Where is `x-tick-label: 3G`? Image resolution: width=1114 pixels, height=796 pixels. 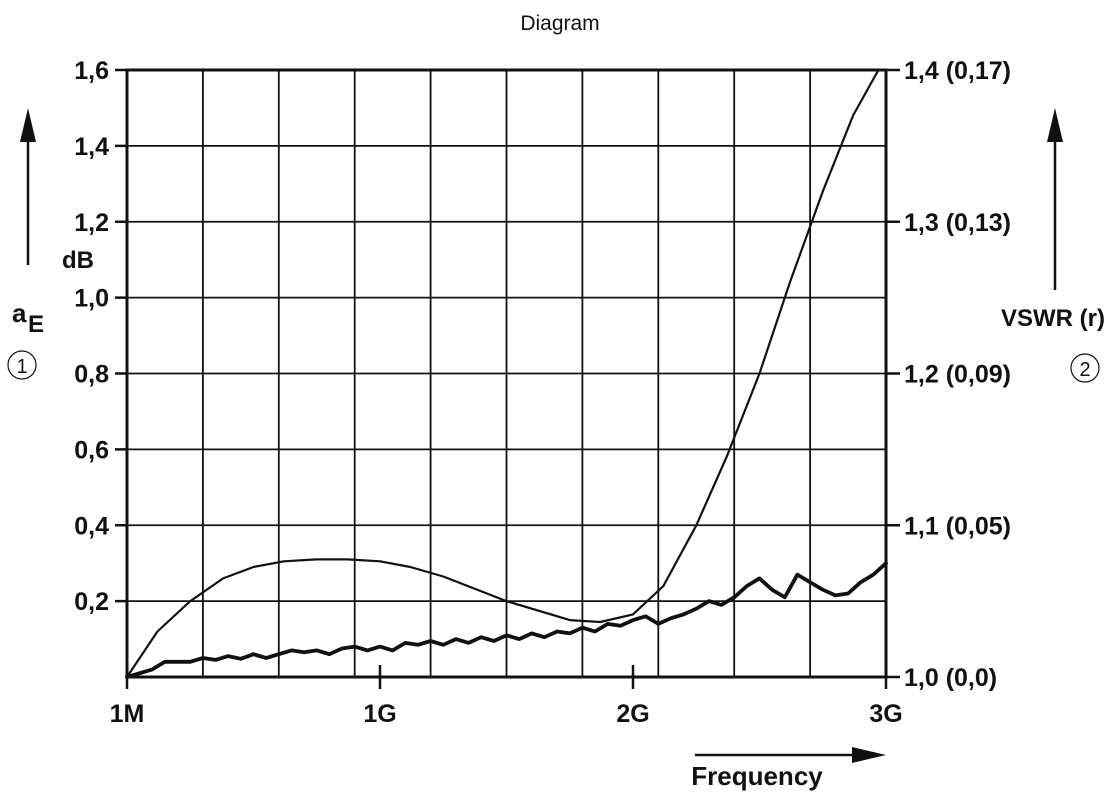
x-tick-label: 3G is located at coordinates (885, 714).